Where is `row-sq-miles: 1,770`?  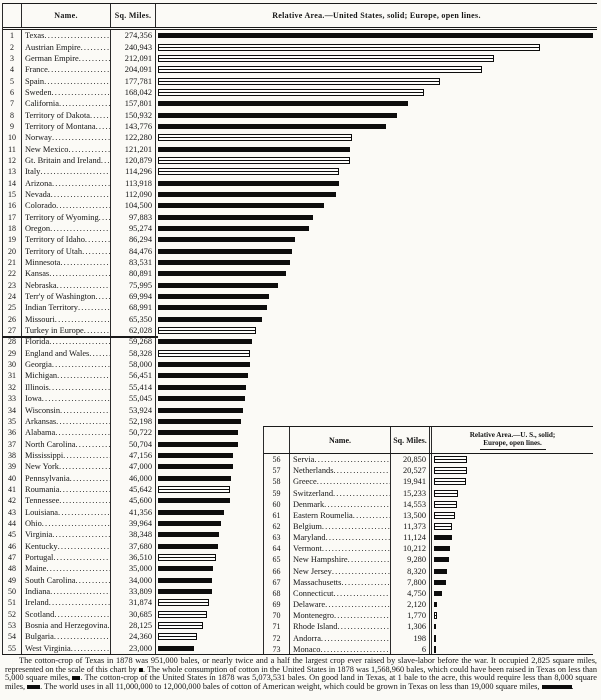 row-sq-miles: 1,770 is located at coordinates (411, 616).